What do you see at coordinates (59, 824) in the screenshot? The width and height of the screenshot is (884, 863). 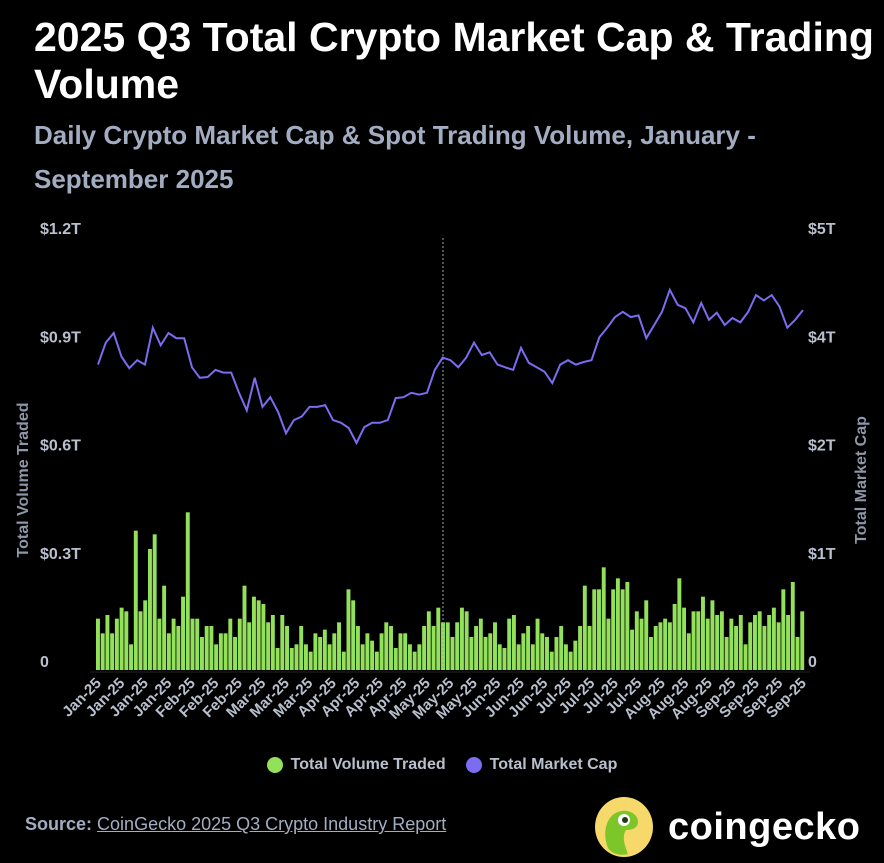 I see `source-label: Source:` at bounding box center [59, 824].